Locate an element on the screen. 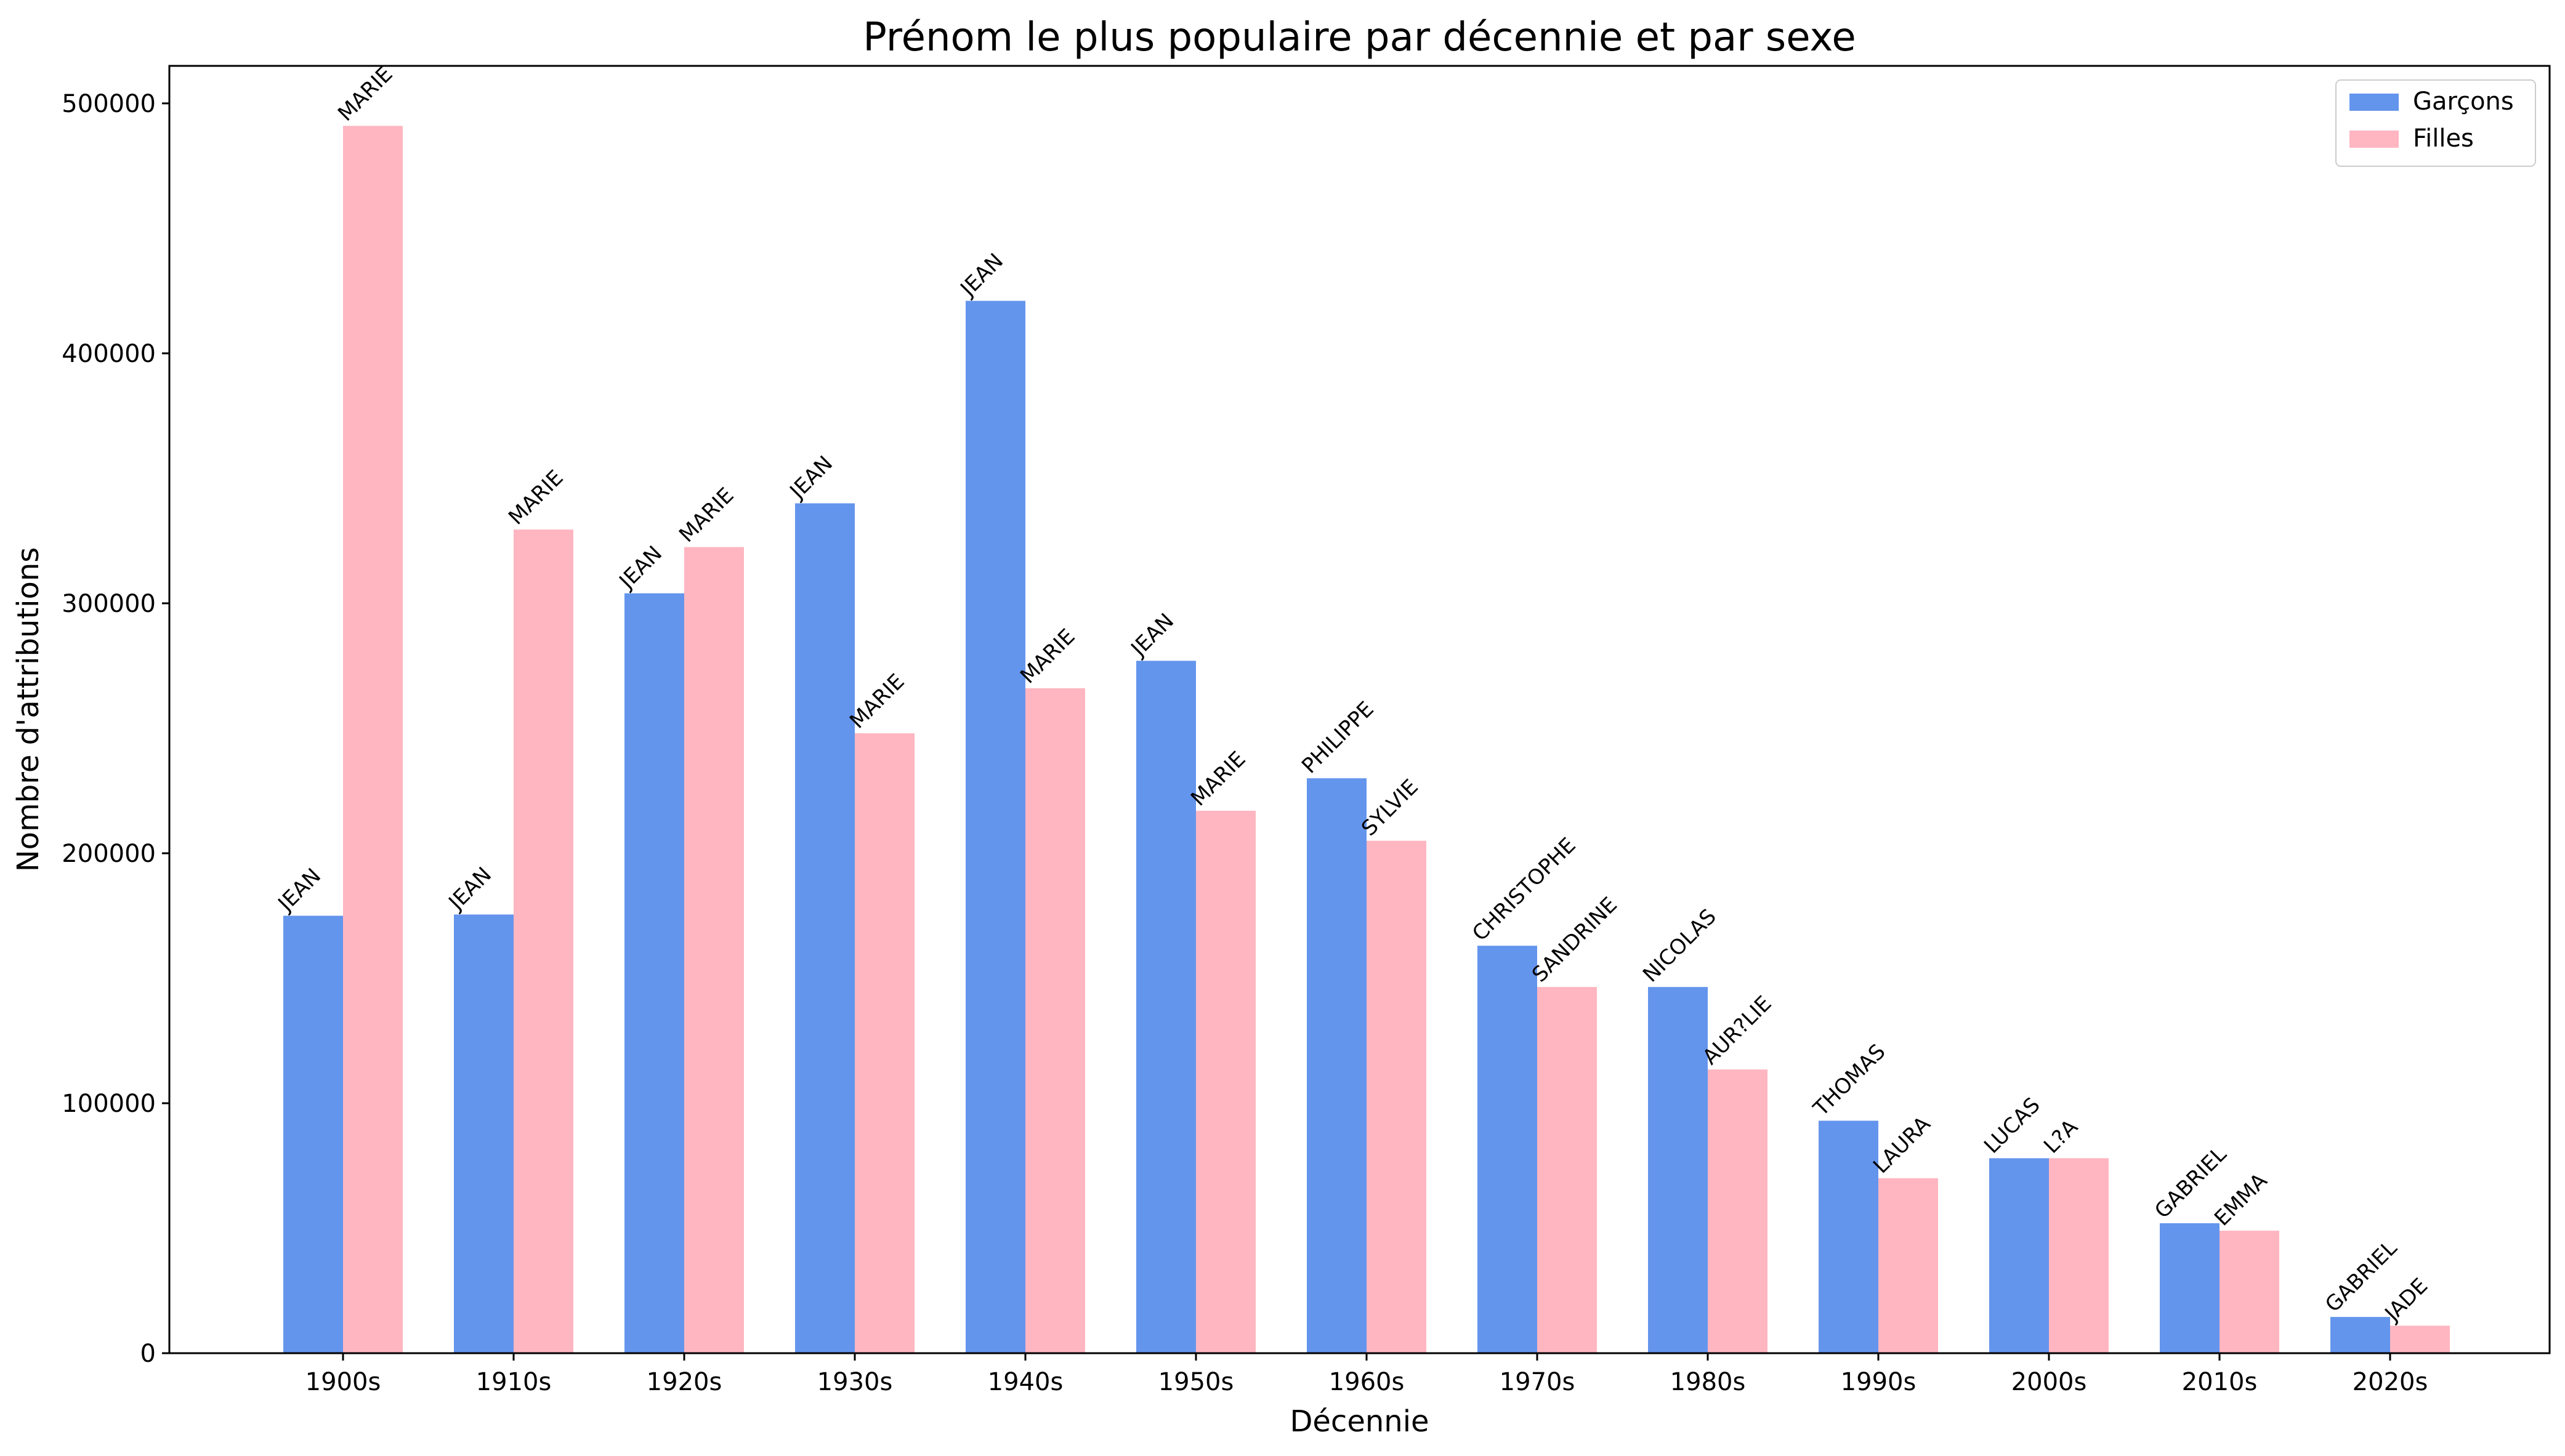 Image resolution: width=2565 pixels, height=1456 pixels. x-tick-label: 2000s is located at coordinates (2049, 1382).